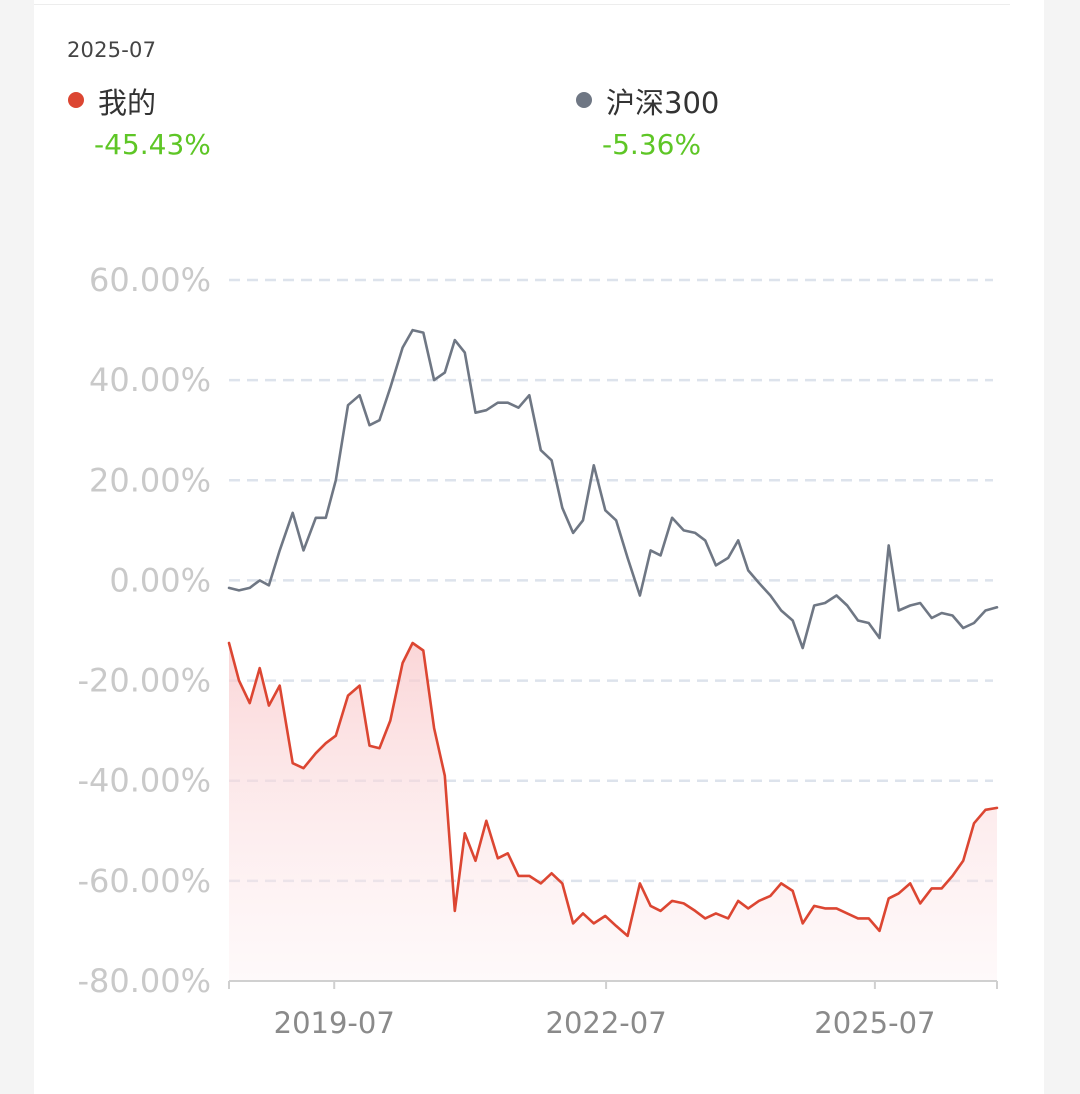 Image resolution: width=1080 pixels, height=1094 pixels. What do you see at coordinates (613, 984) in the screenshot?
I see `x-axis` at bounding box center [613, 984].